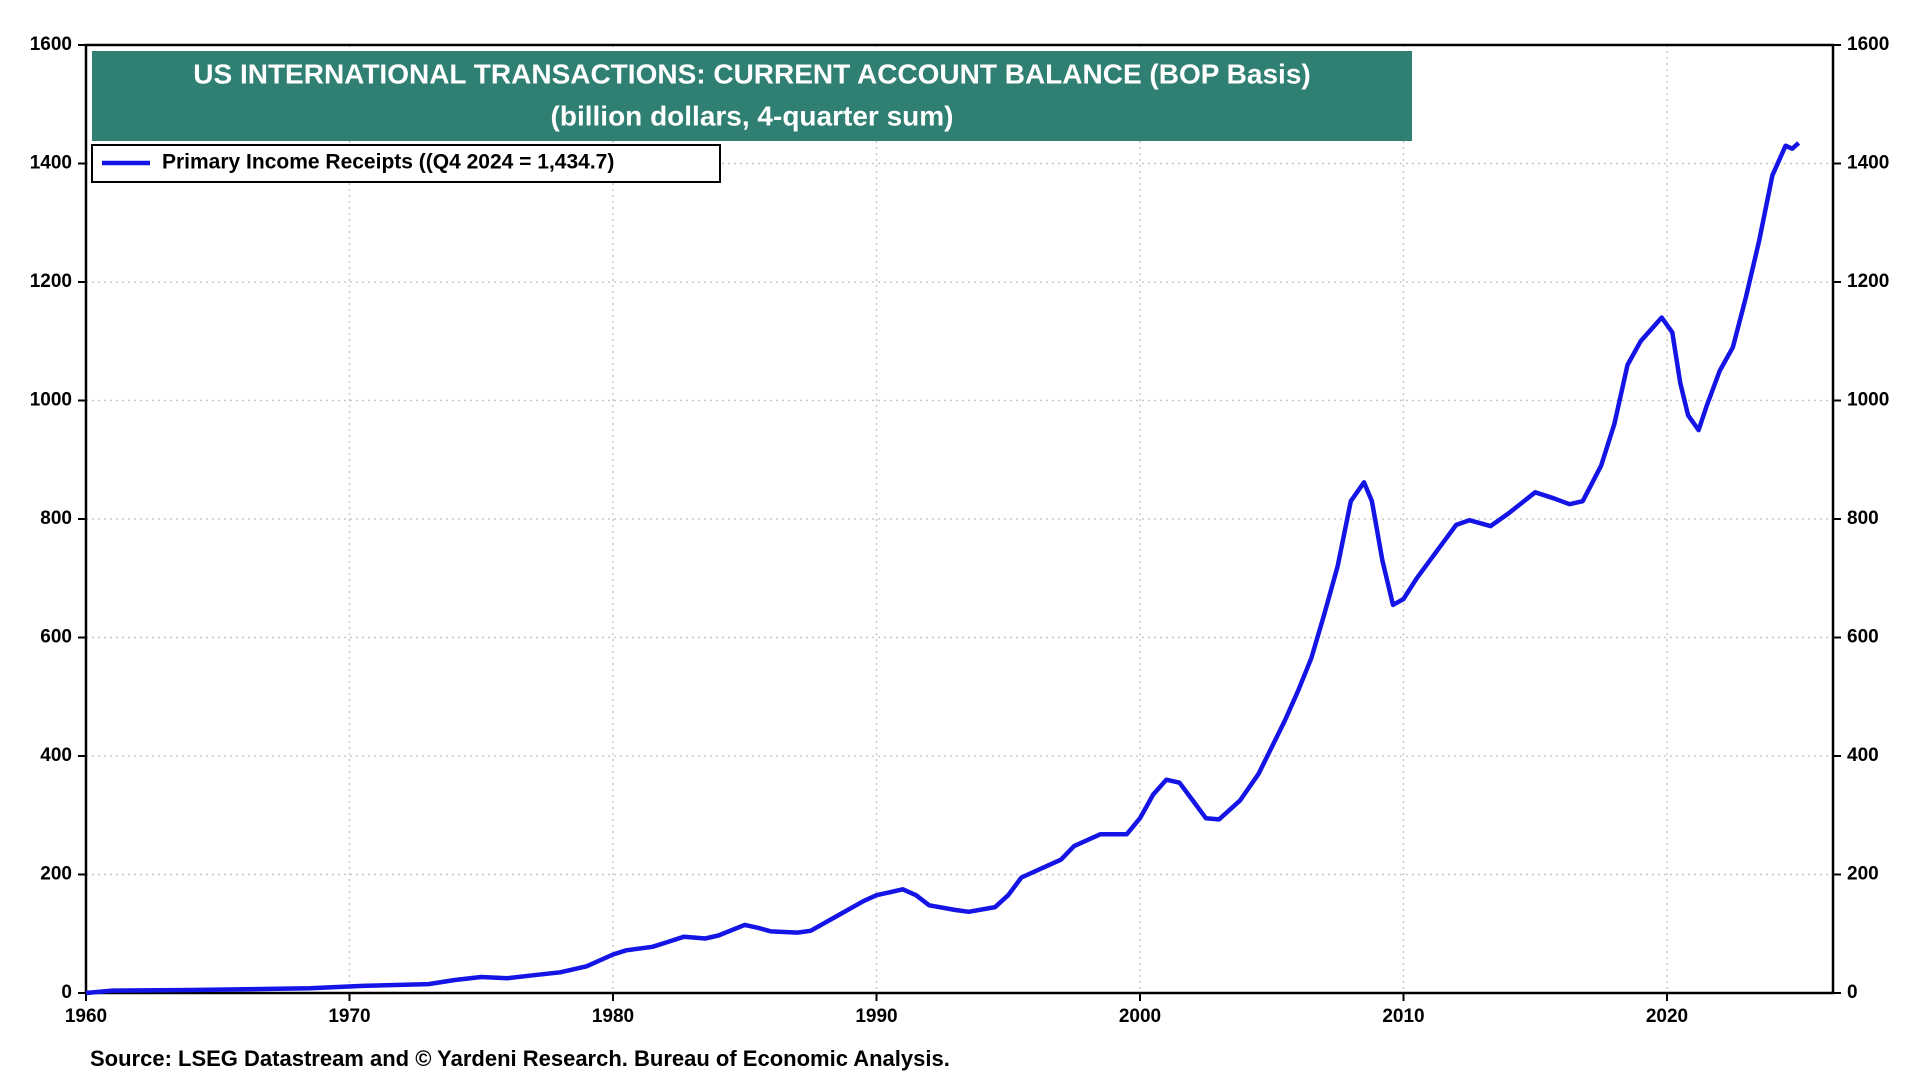 The width and height of the screenshot is (1920, 1085). What do you see at coordinates (1667, 1016) in the screenshot?
I see `x-tick-label: 2020` at bounding box center [1667, 1016].